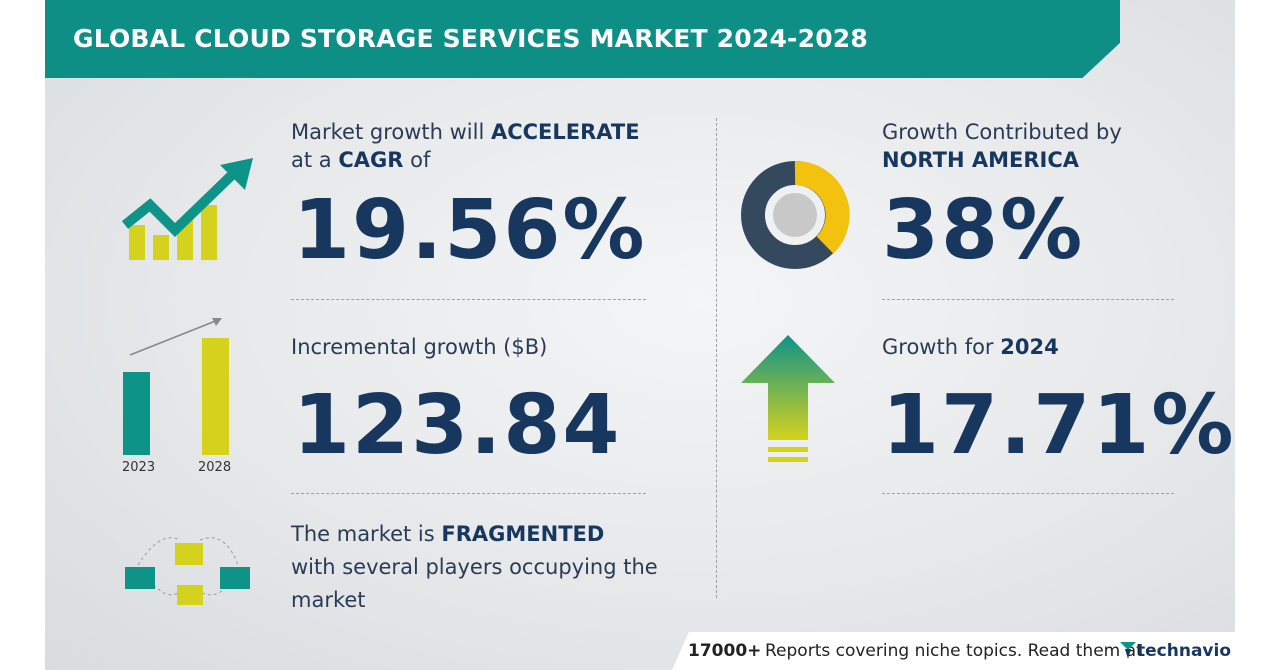 Image resolution: width=1279 pixels, height=670 pixels. What do you see at coordinates (311, 160) in the screenshot?
I see `text: at a` at bounding box center [311, 160].